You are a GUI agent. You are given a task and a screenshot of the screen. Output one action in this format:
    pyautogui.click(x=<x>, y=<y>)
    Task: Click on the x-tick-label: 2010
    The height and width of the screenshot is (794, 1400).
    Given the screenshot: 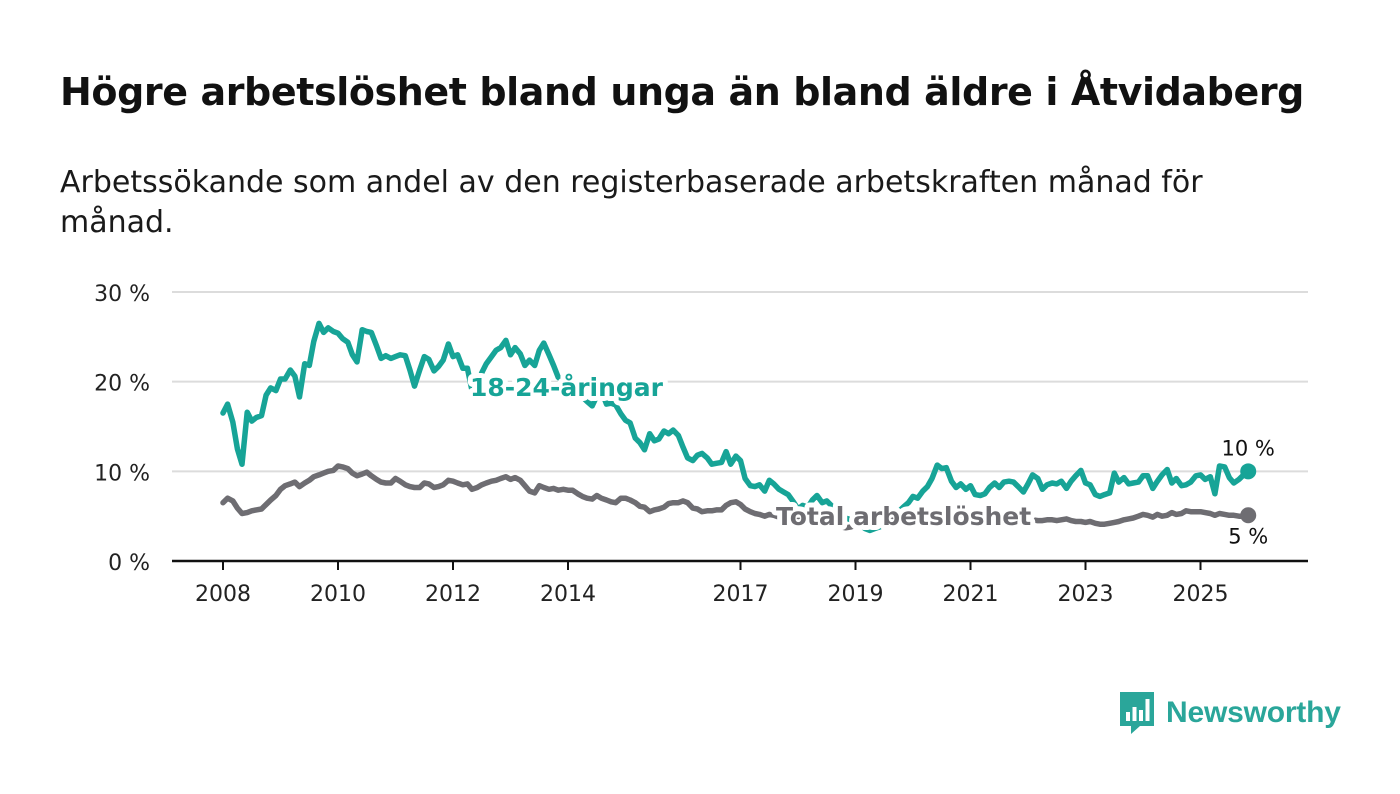 What is the action you would take?
    pyautogui.click(x=338, y=594)
    